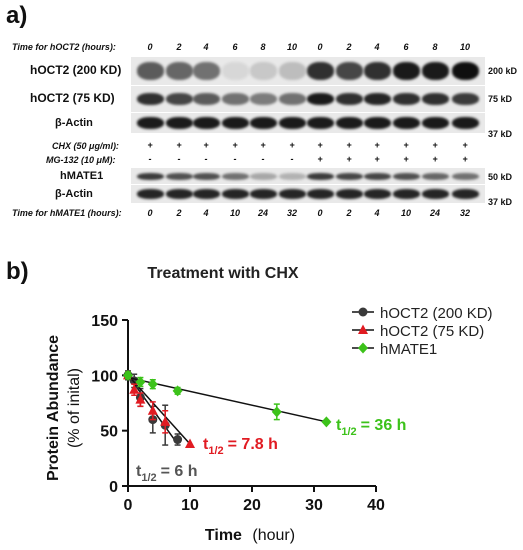  I want to click on hmate1-time-10: 24, so click(434, 213).